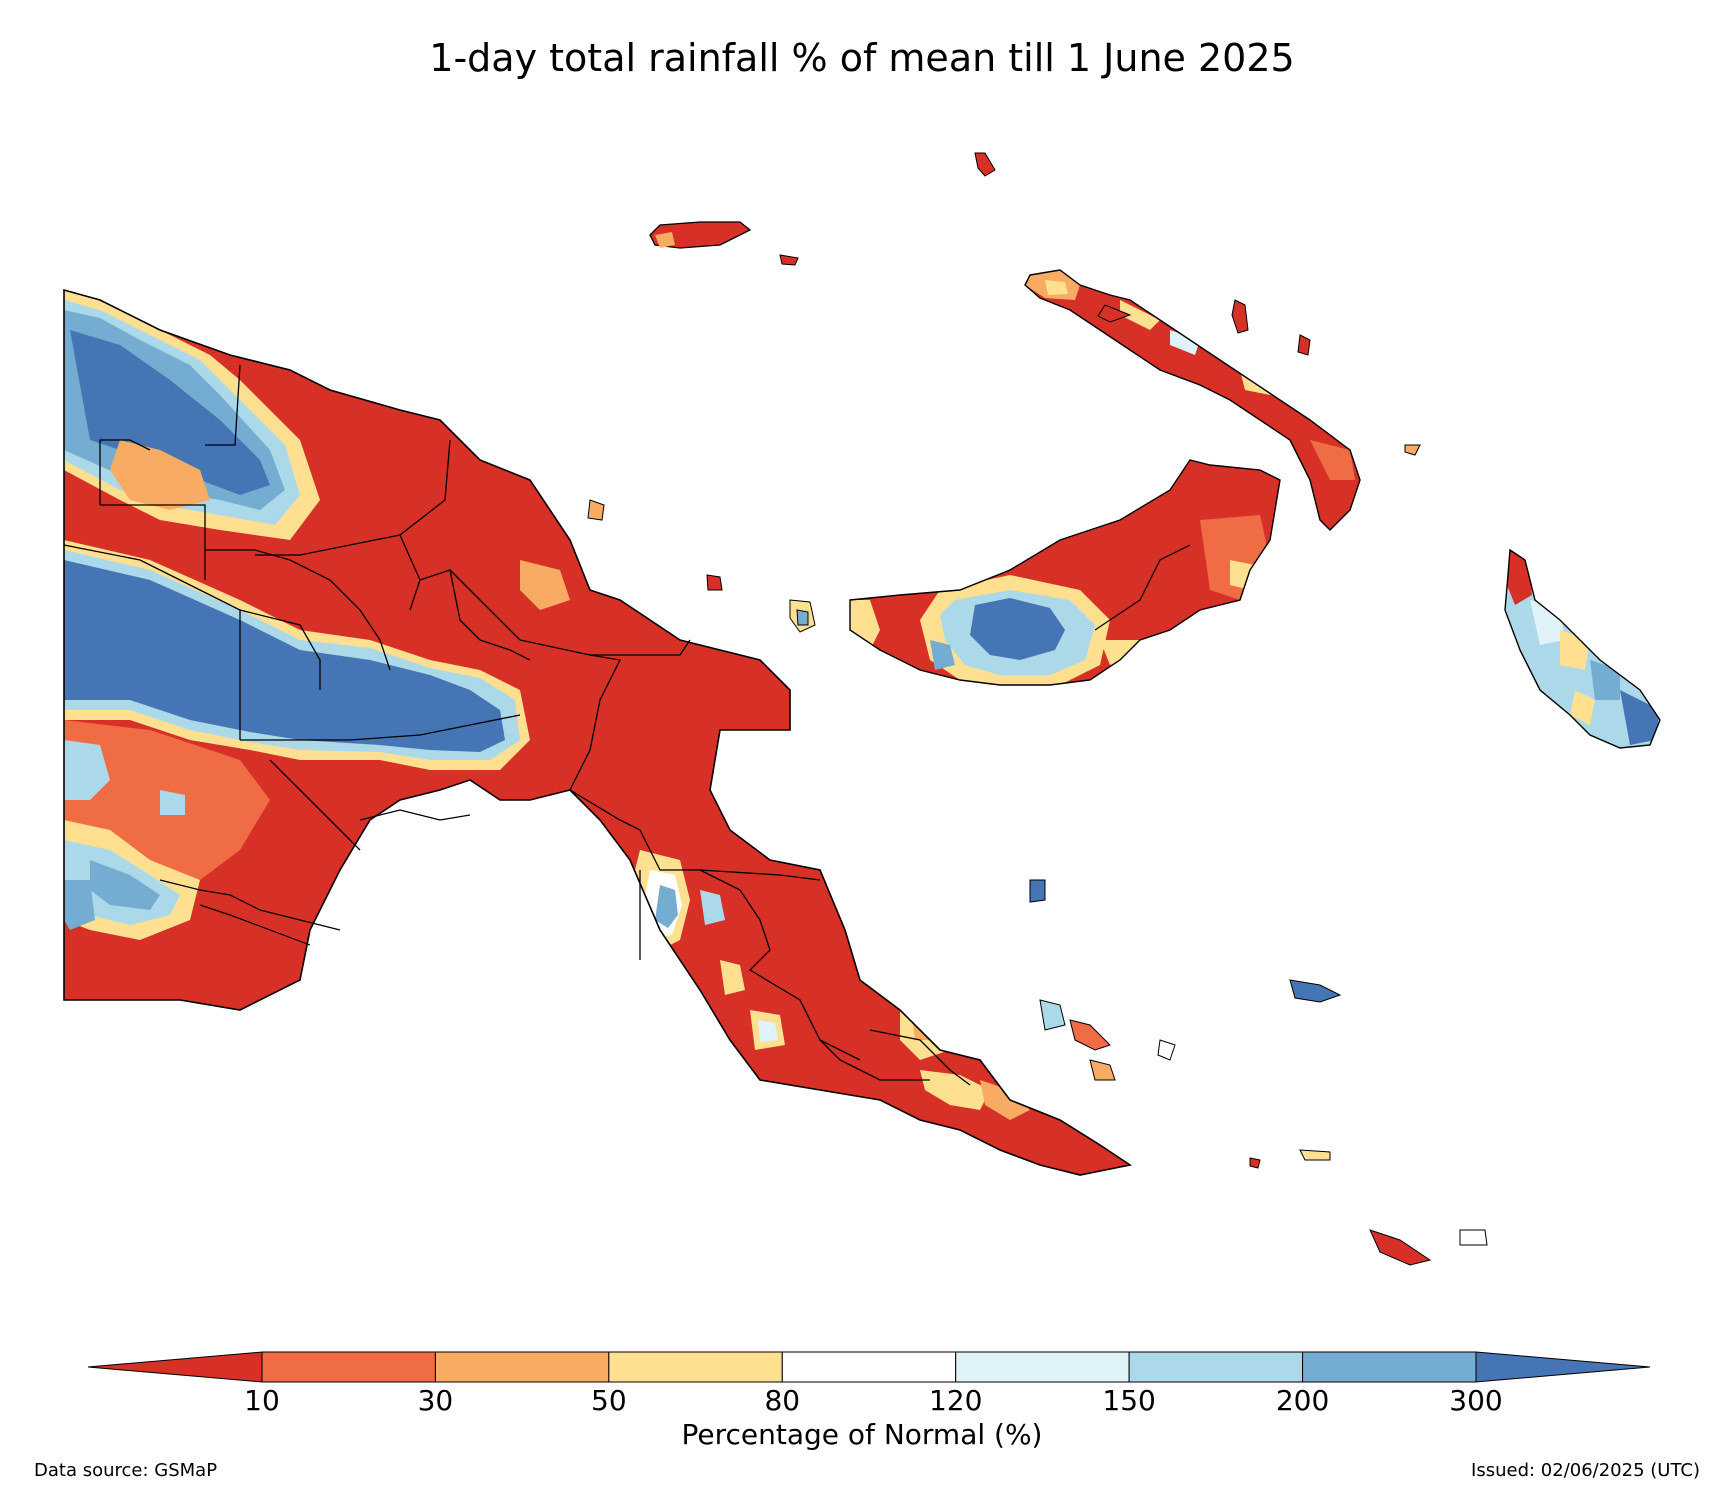  I want to click on colorbar-tick-label: 200, so click(1302, 1400).